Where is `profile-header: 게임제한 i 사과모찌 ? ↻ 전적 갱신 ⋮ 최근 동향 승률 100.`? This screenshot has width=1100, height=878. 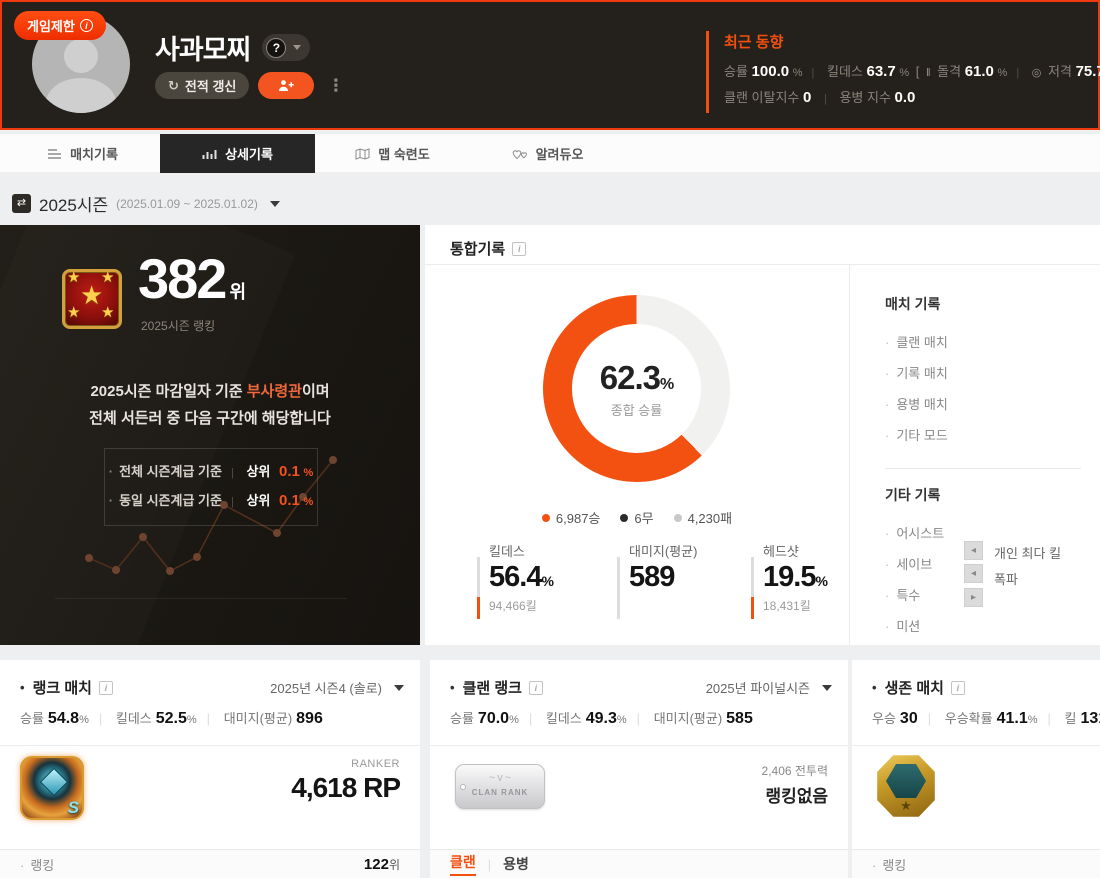 profile-header: 게임제한 i 사과모찌 ? ↻ 전적 갱신 ⋮ 최근 동향 승률 100. is located at coordinates (550, 65).